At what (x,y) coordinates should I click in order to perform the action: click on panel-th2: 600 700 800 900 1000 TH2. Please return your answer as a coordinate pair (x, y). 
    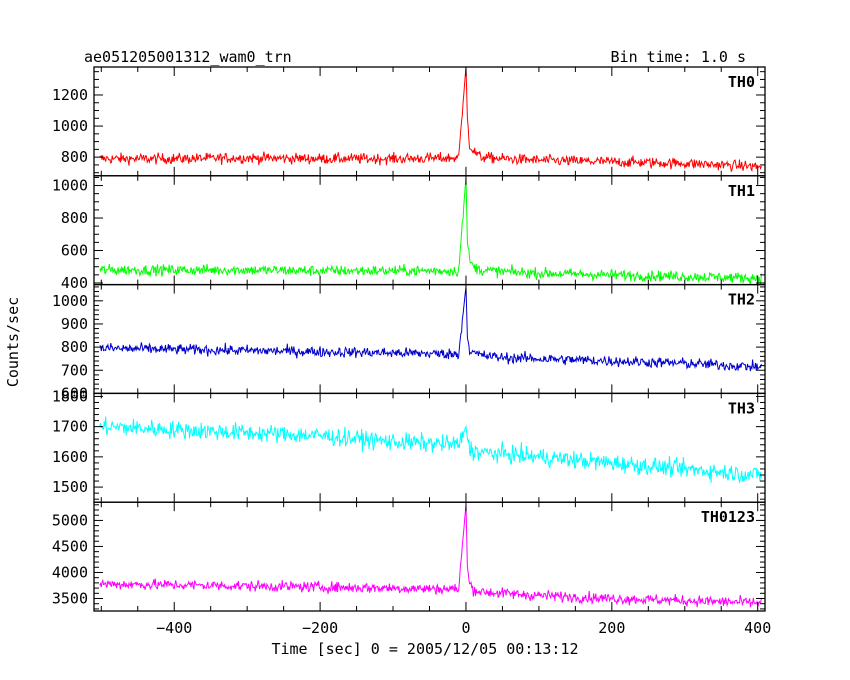
    Looking at the image, I should click on (409, 342).